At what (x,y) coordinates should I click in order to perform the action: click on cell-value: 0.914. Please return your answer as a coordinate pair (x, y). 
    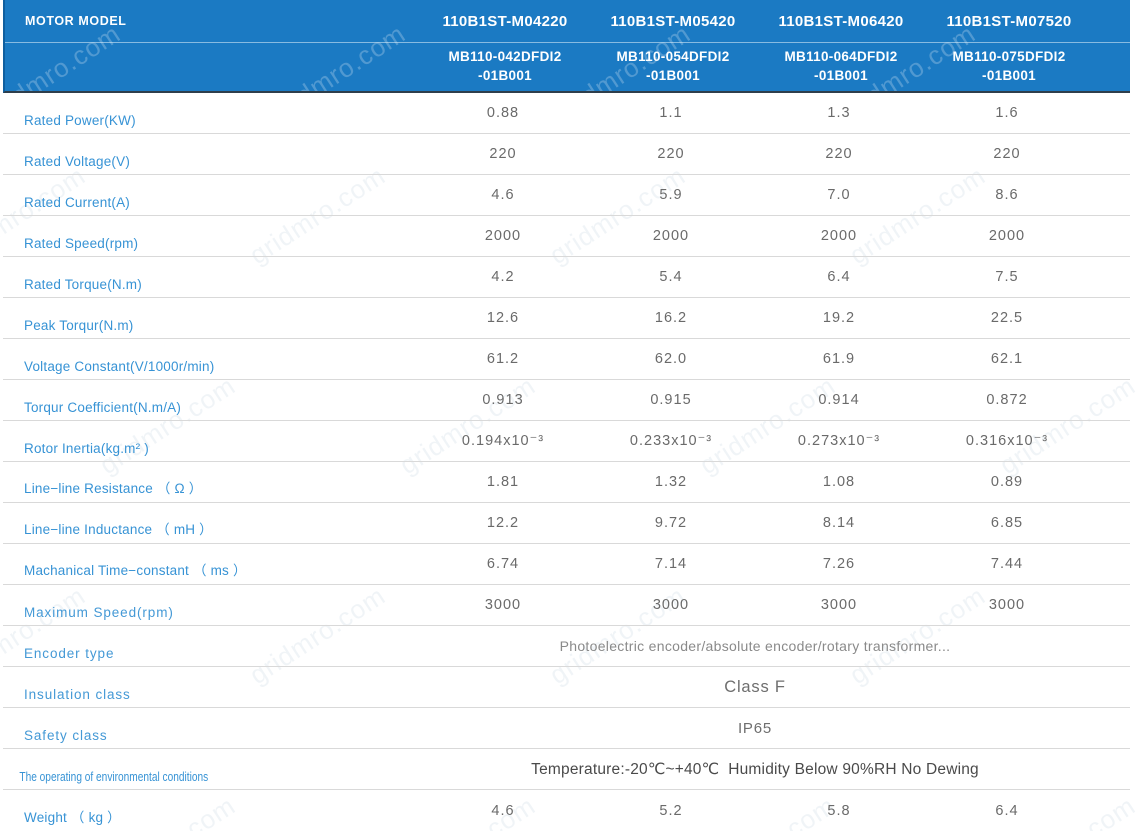
    Looking at the image, I should click on (839, 400).